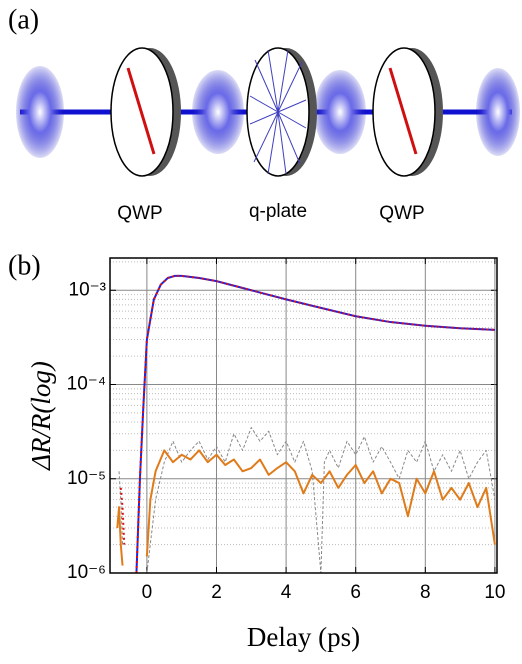 This screenshot has height=664, width=522. What do you see at coordinates (147, 592) in the screenshot?
I see `x-tick-label: 0` at bounding box center [147, 592].